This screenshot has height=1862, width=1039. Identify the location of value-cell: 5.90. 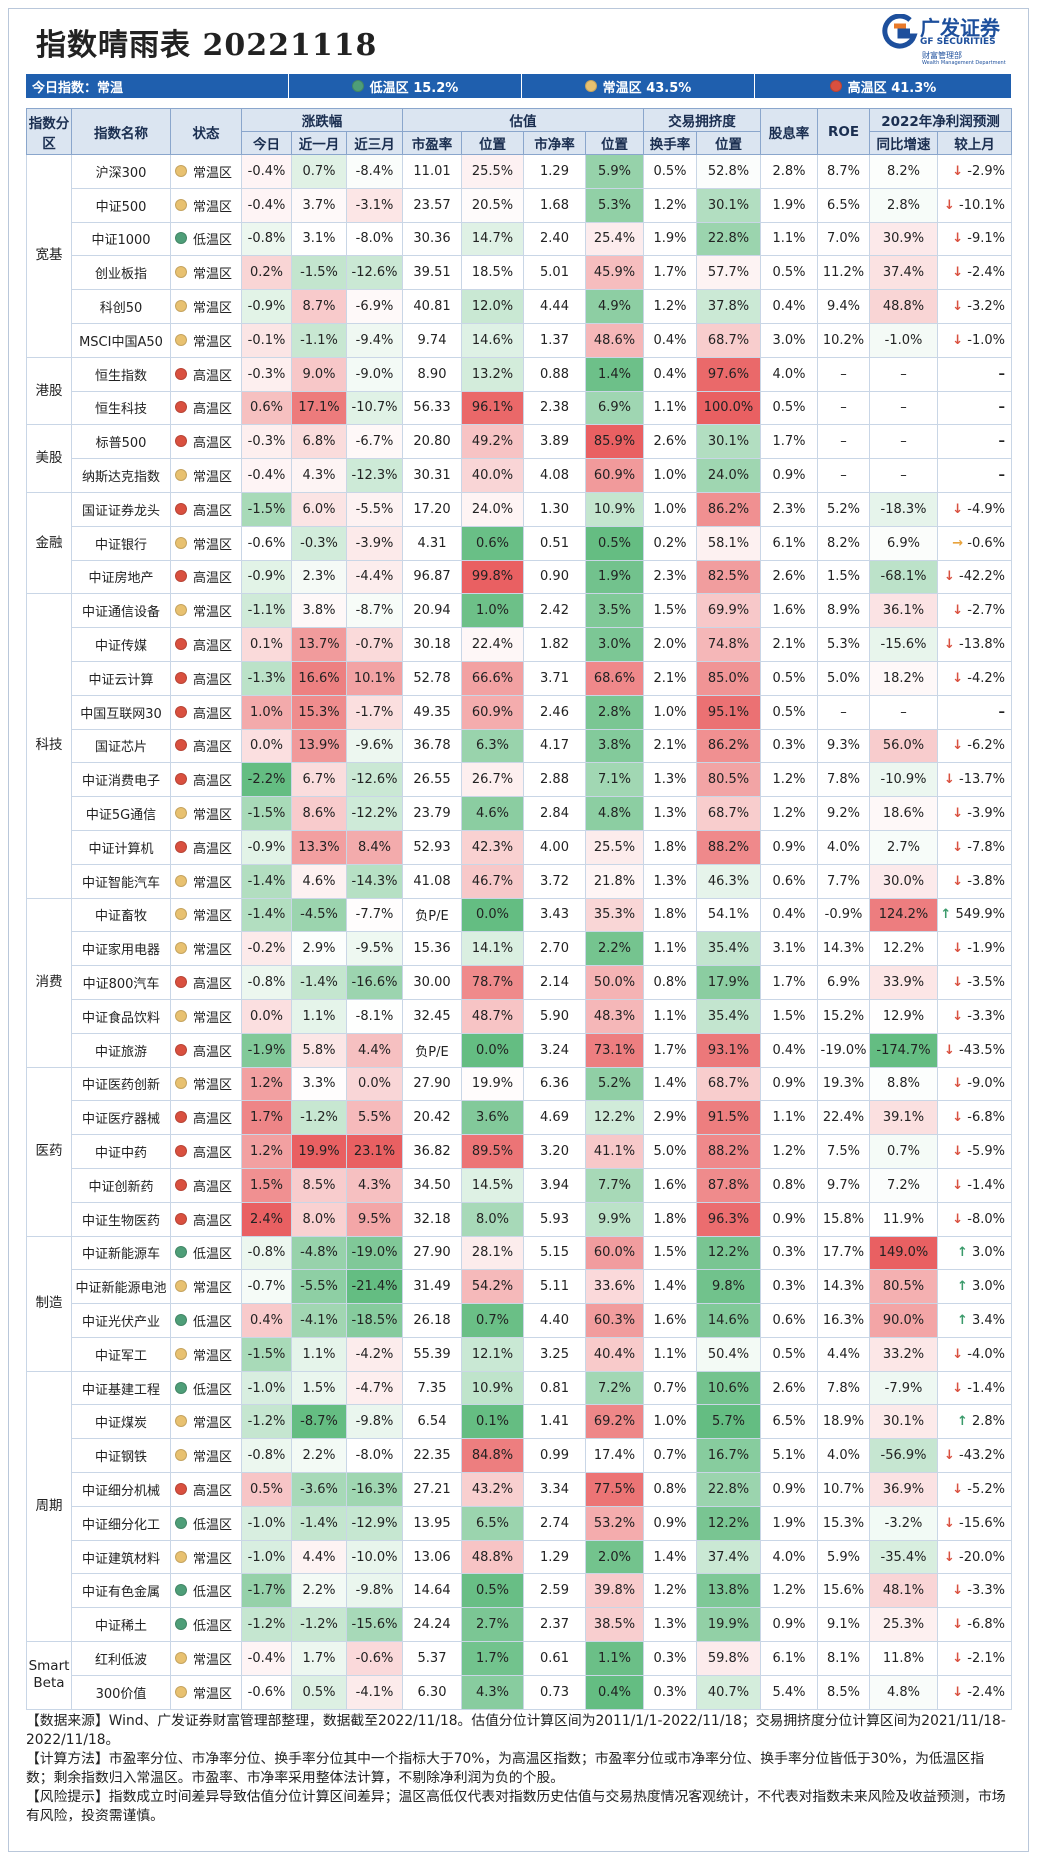
(555, 1016).